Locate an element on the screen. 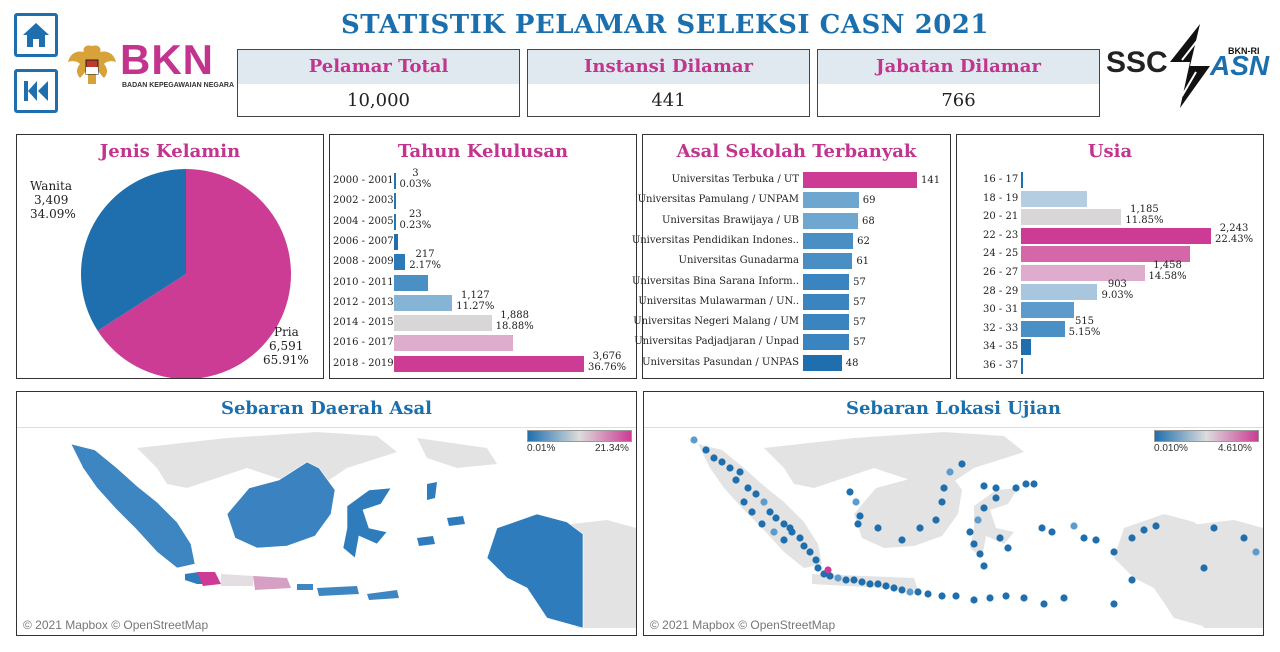 This screenshot has width=1280, height=652. back-button is located at coordinates (36, 91).